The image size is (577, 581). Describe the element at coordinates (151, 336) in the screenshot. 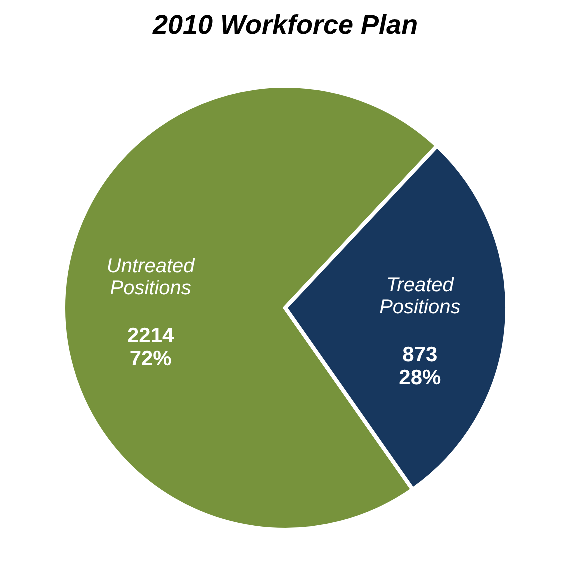

I see `data-label: 2214` at that location.